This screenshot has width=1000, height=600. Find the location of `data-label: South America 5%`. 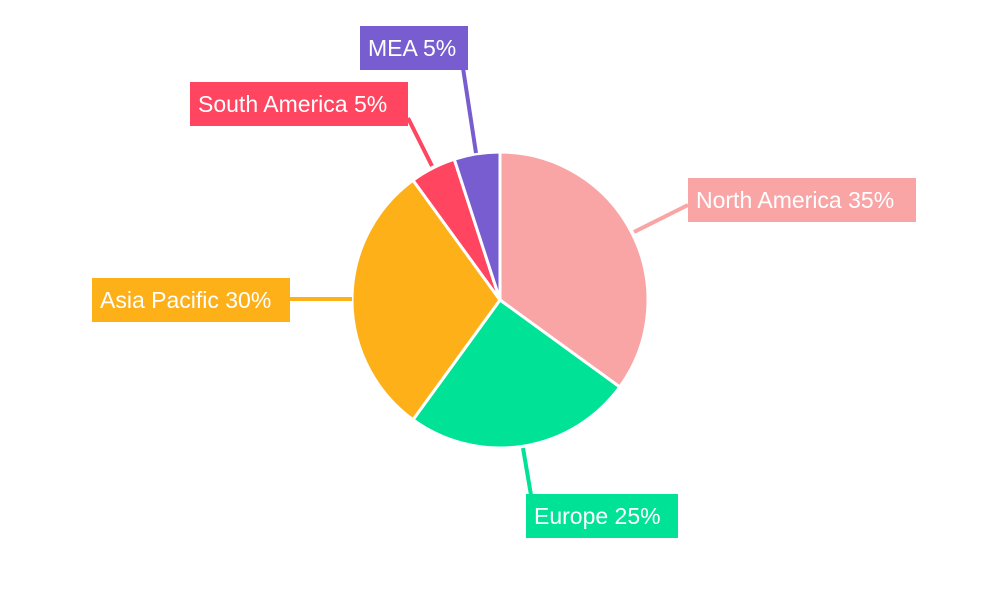

data-label: South America 5% is located at coordinates (299, 104).